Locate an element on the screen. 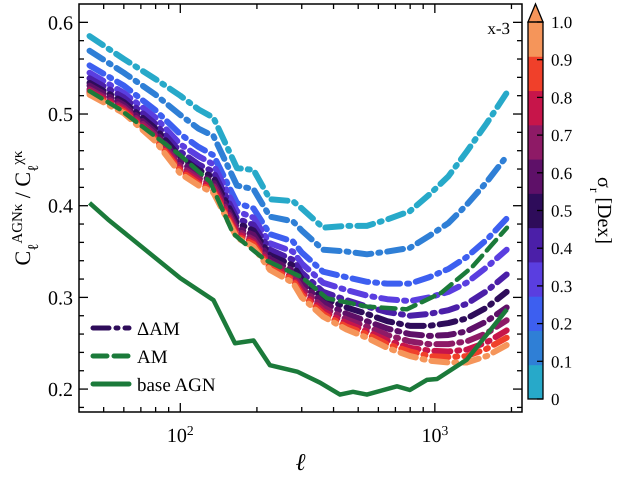  color-bar-label: 0.5 is located at coordinates (561, 211).